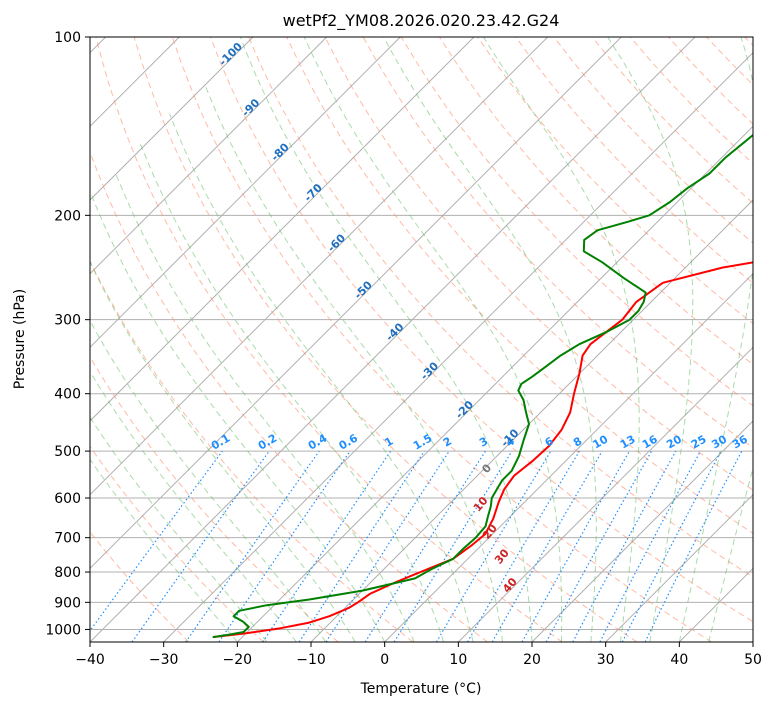 The image size is (775, 708). What do you see at coordinates (238, 660) in the screenshot?
I see `x-tick-label: −20` at bounding box center [238, 660].